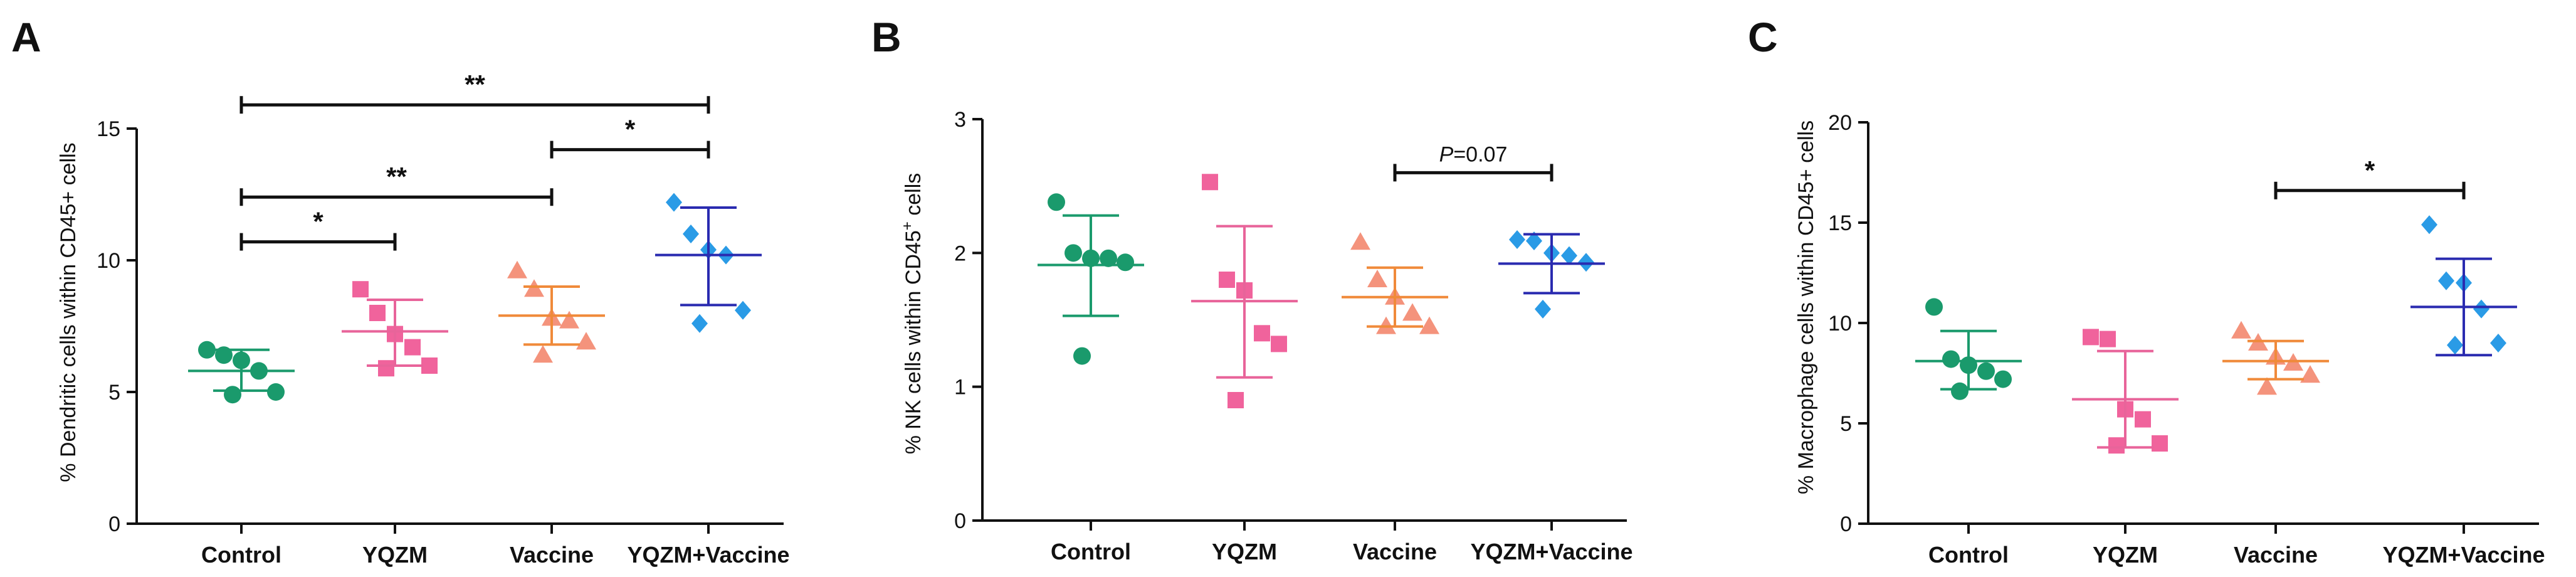  Describe the element at coordinates (912, 314) in the screenshot. I see `panel-b-y-axis-label: % NK cells within CD45+ cells` at that location.